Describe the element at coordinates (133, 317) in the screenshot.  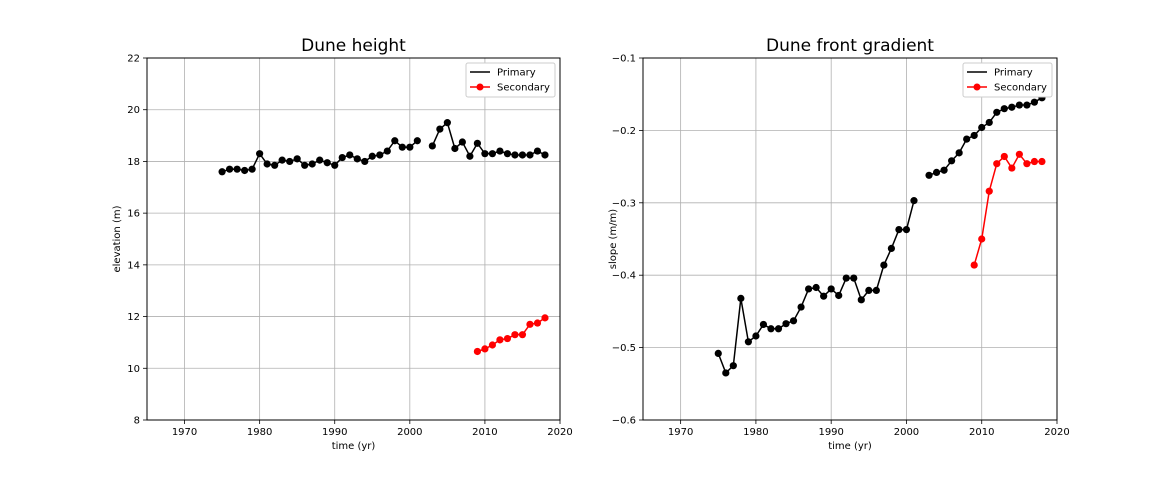
I see `y-tick-label: 12` at that location.